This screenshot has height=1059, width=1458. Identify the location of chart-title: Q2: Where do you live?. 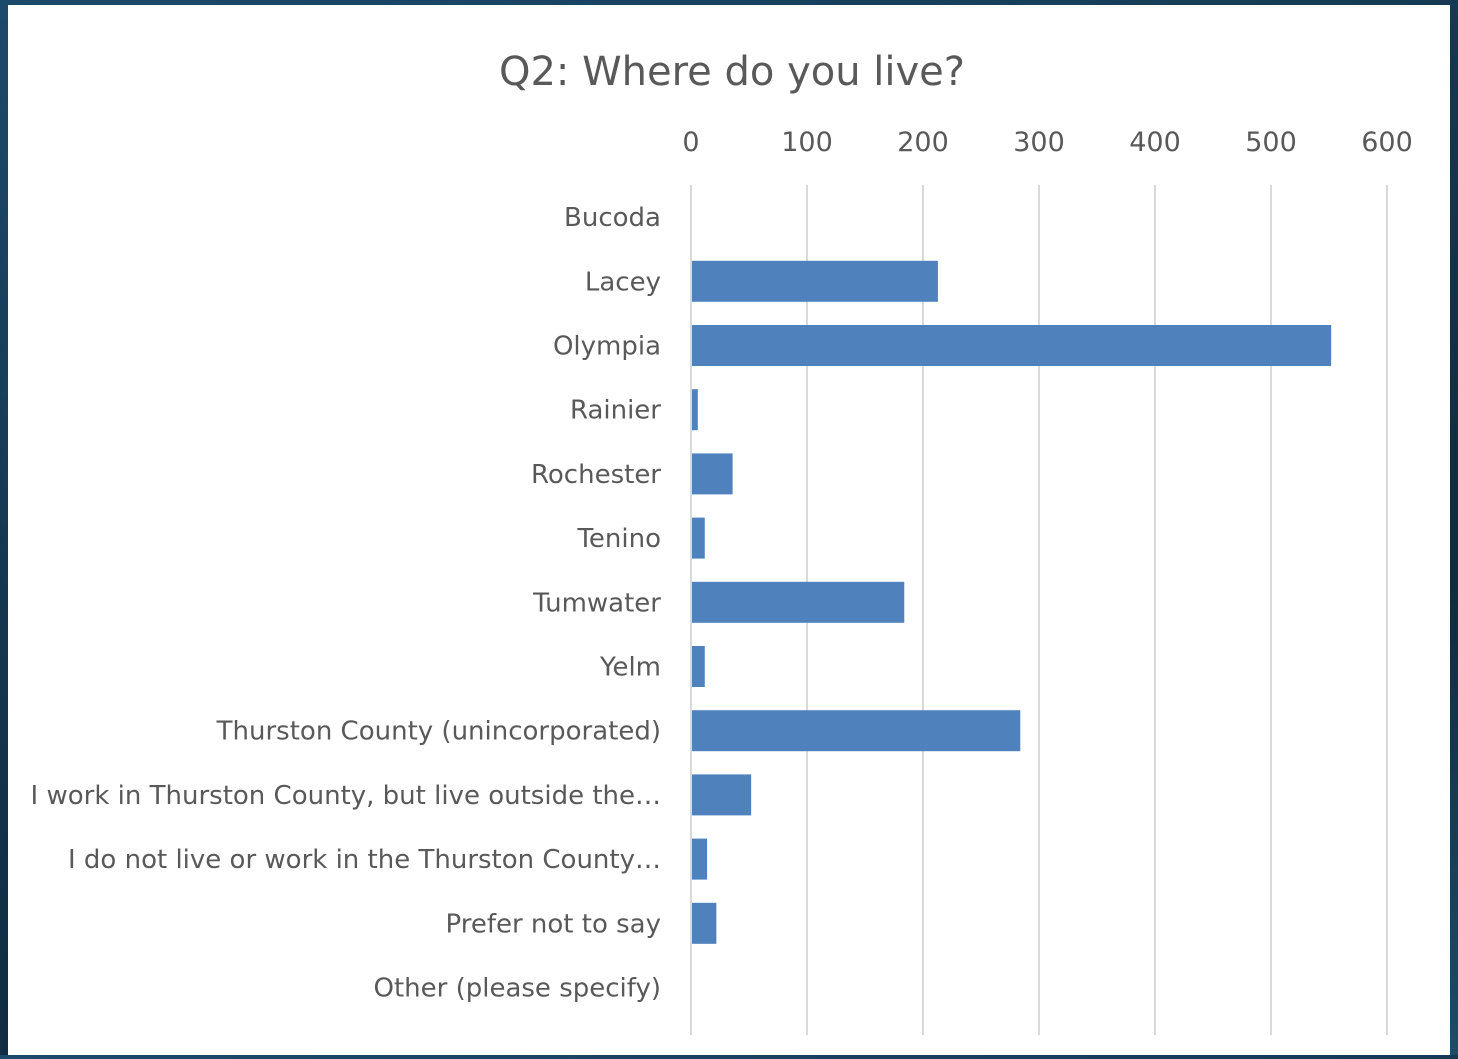
(732, 72).